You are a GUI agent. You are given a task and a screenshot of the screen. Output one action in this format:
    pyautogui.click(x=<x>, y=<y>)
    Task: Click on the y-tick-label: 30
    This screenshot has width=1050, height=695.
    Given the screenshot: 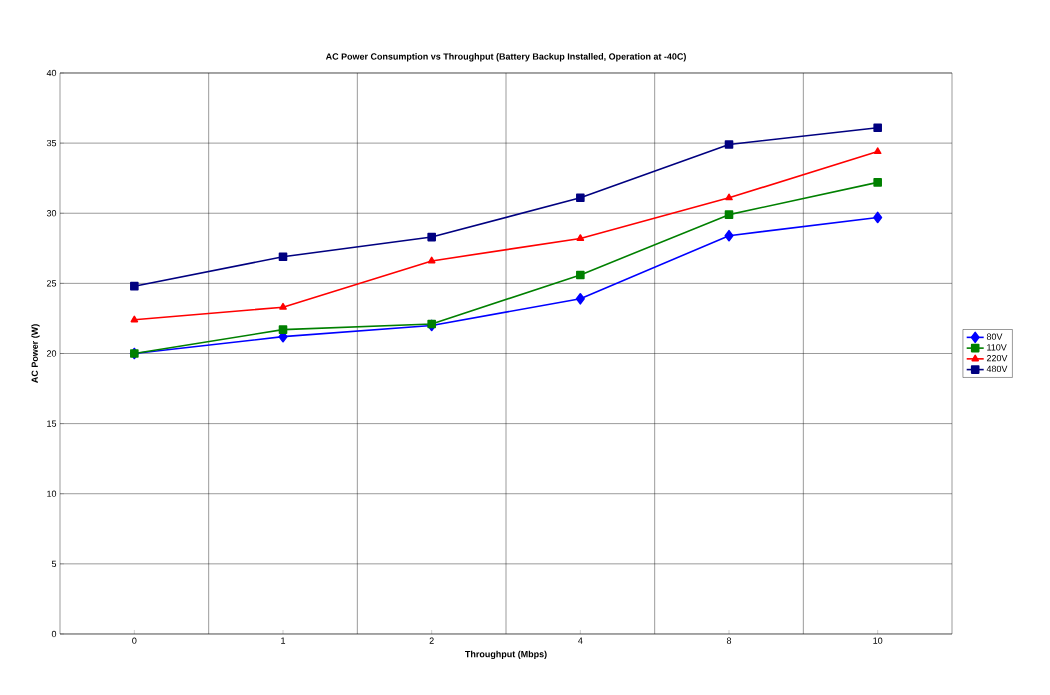 What is the action you would take?
    pyautogui.click(x=51, y=213)
    